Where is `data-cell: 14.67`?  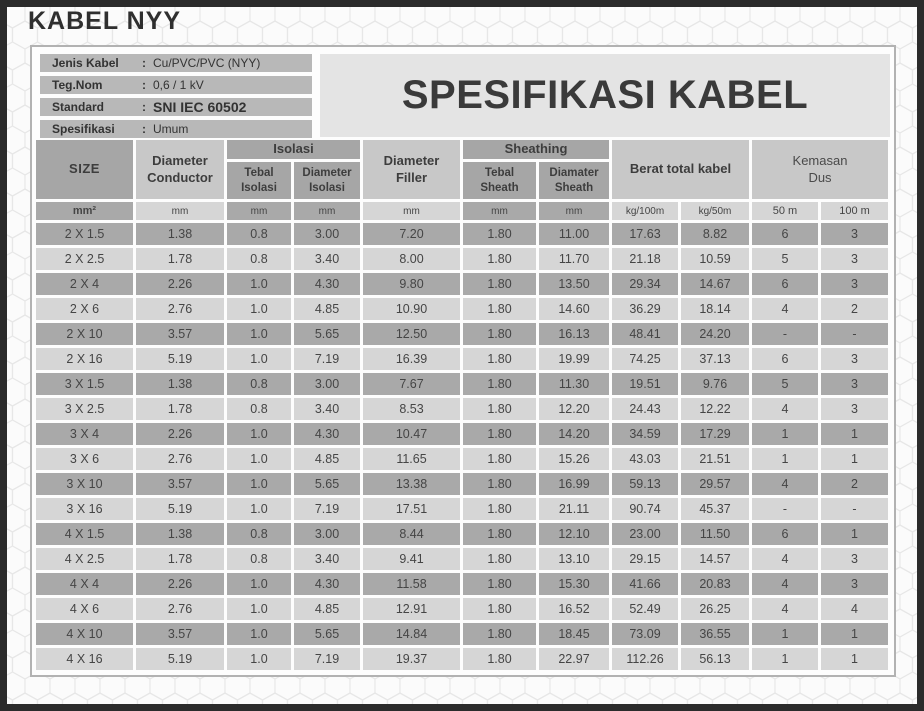 data-cell: 14.67 is located at coordinates (715, 284).